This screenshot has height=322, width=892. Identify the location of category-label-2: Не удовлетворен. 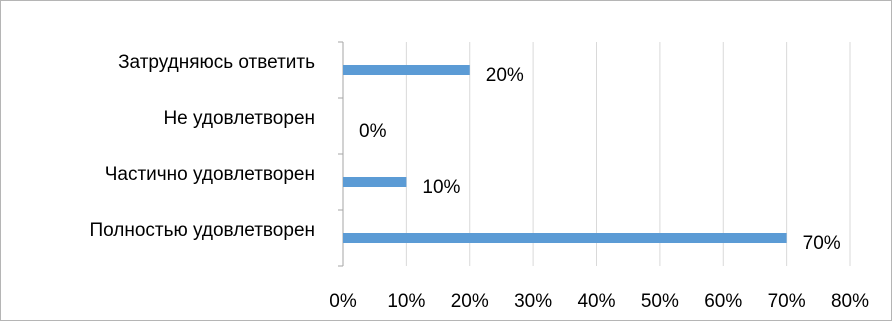
(239, 118).